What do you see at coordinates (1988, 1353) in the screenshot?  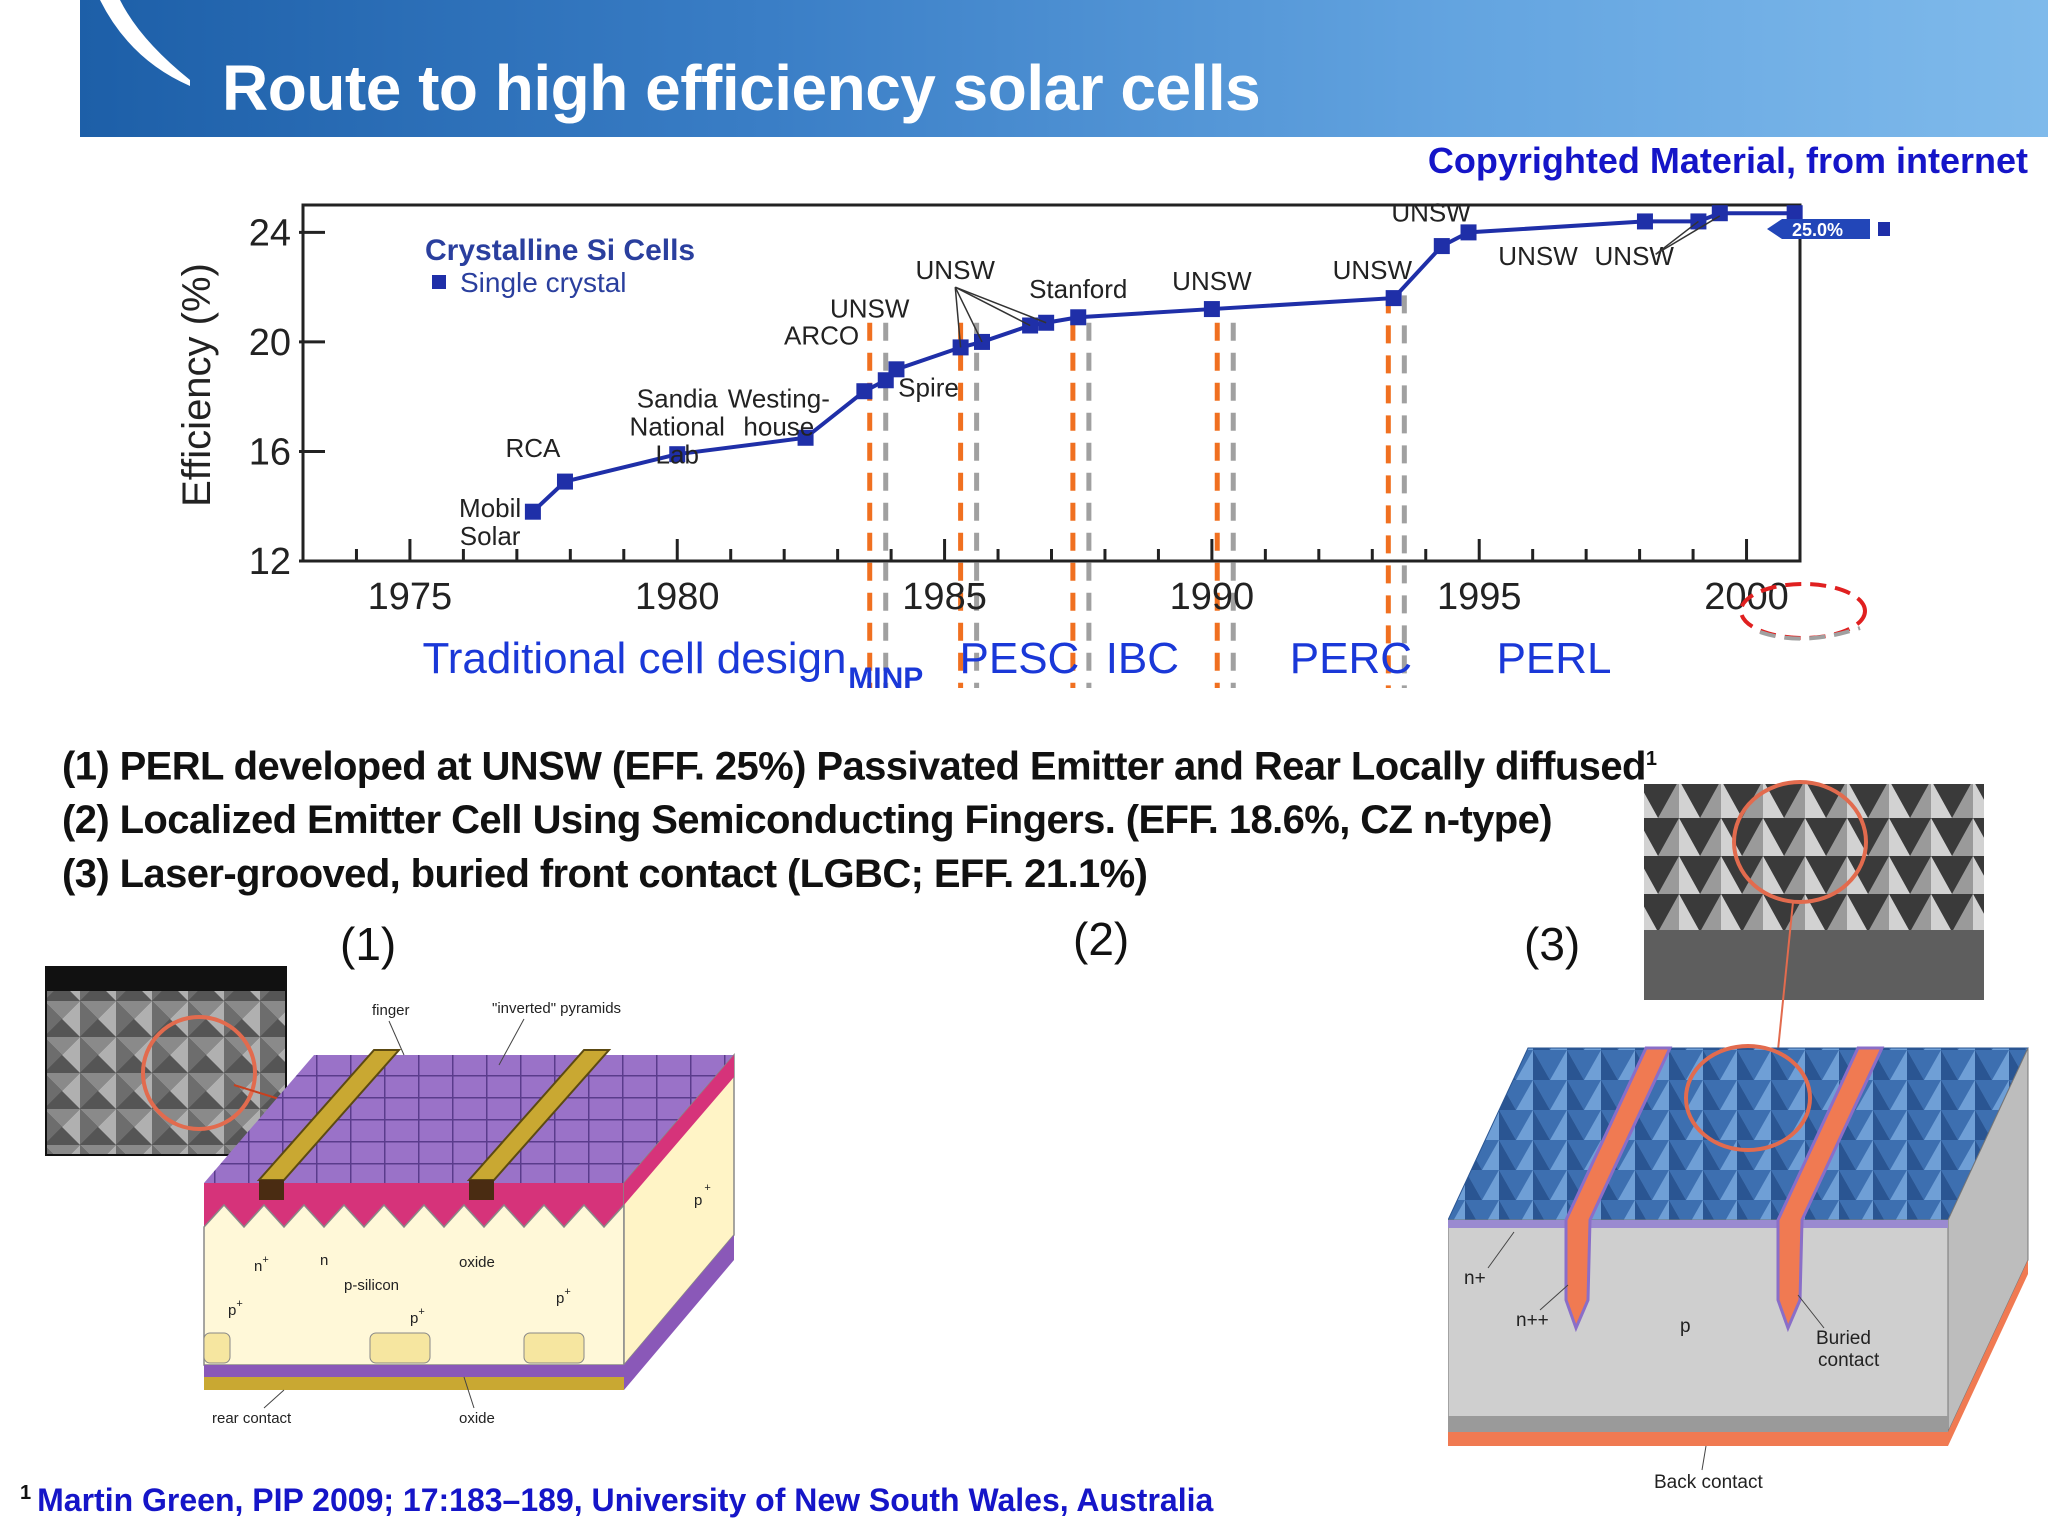 I see `back-contact-side` at bounding box center [1988, 1353].